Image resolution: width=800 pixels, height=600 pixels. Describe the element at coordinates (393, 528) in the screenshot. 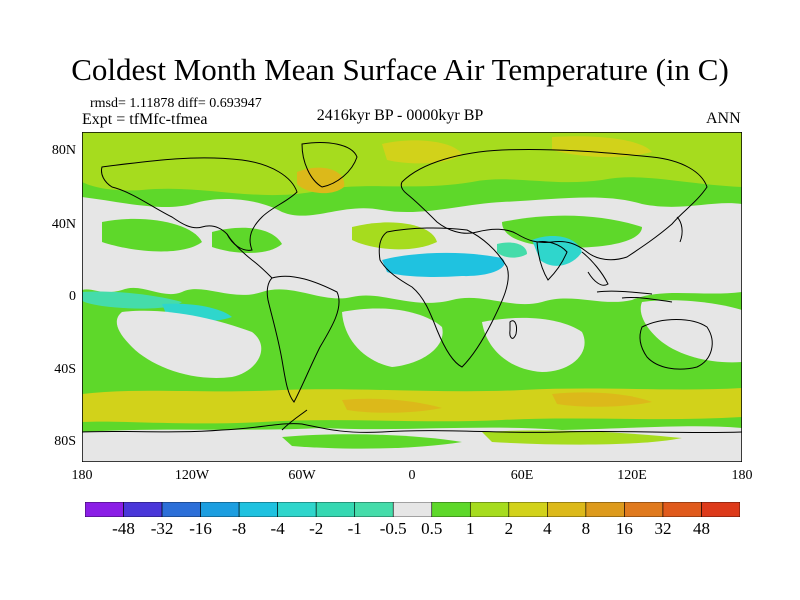

I see `colorbar-label: -0.5` at that location.